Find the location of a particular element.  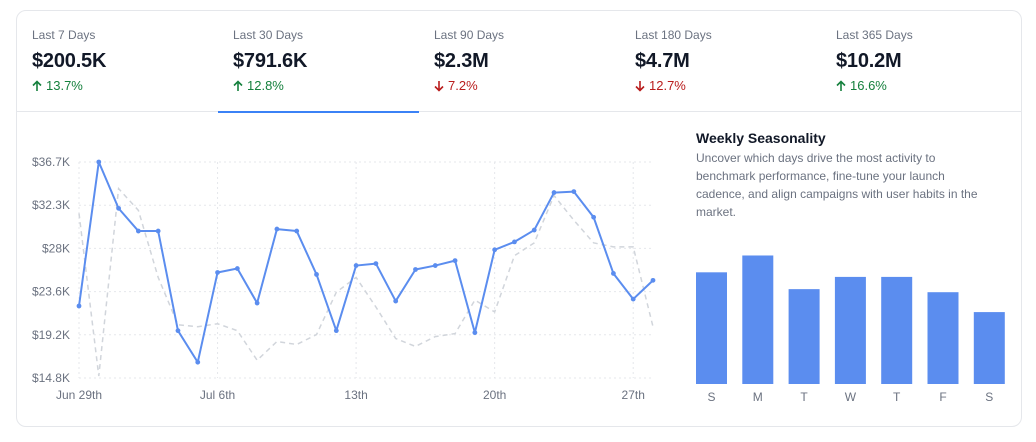

tab-delta-value: 7.2% is located at coordinates (463, 85).